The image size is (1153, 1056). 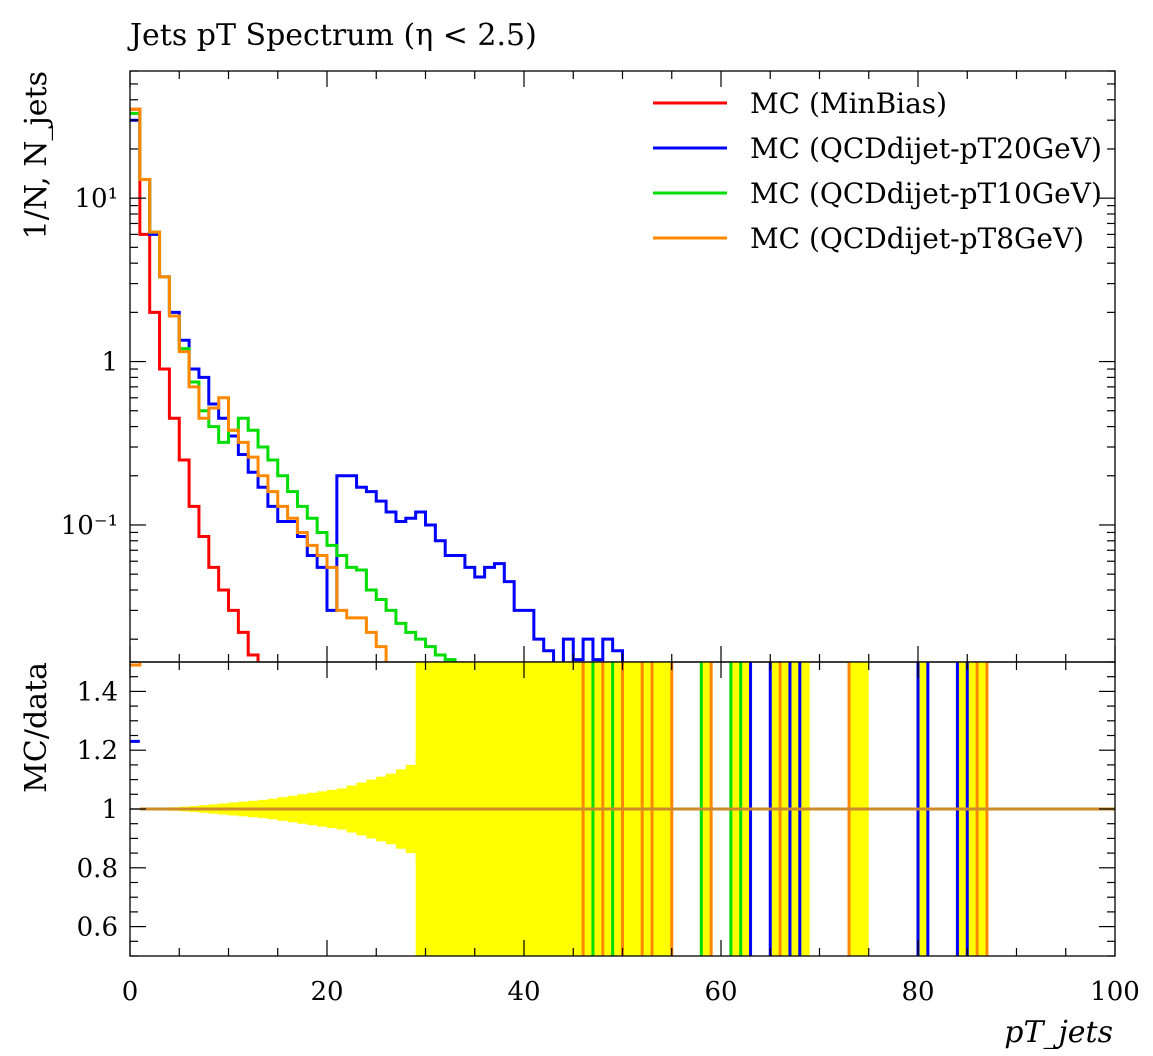 What do you see at coordinates (917, 992) in the screenshot?
I see `x-tick-label: 80` at bounding box center [917, 992].